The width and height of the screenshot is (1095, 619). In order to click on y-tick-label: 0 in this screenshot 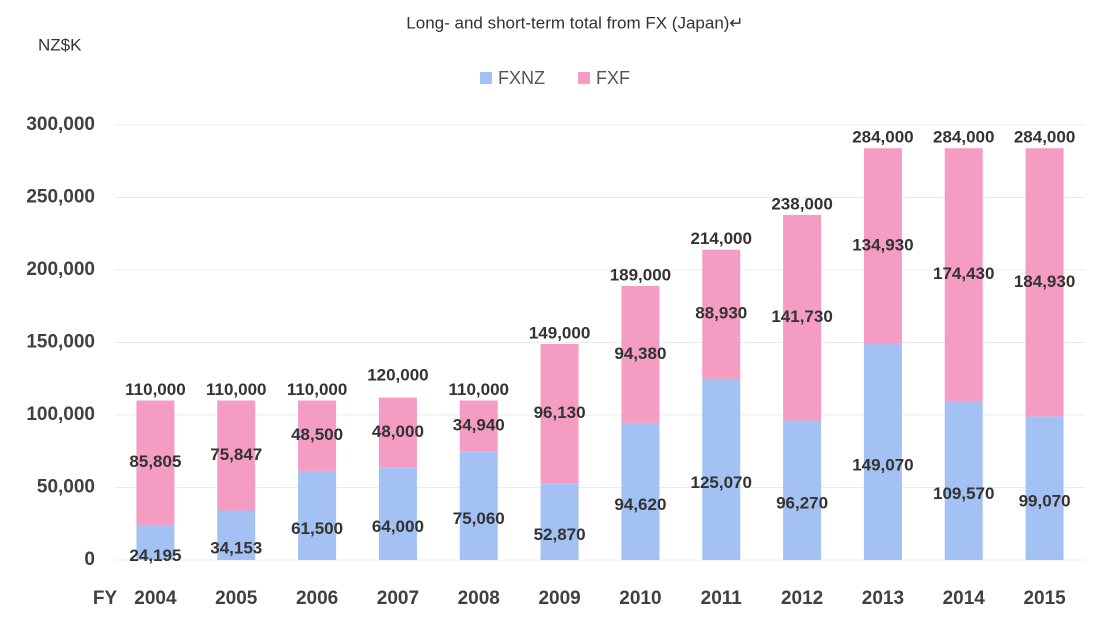, I will do `click(89, 559)`.